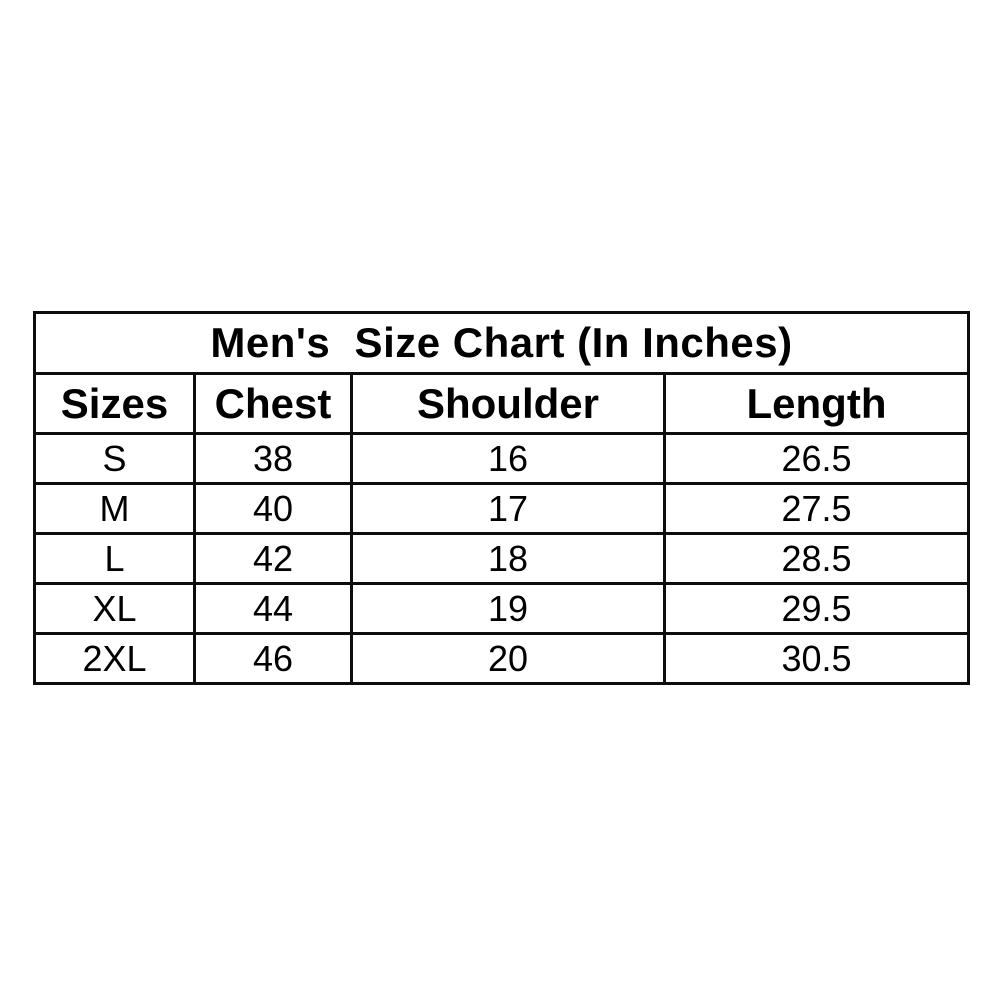 The image size is (1000, 1000). I want to click on table-row-l: L 42 18 28.5, so click(502, 558).